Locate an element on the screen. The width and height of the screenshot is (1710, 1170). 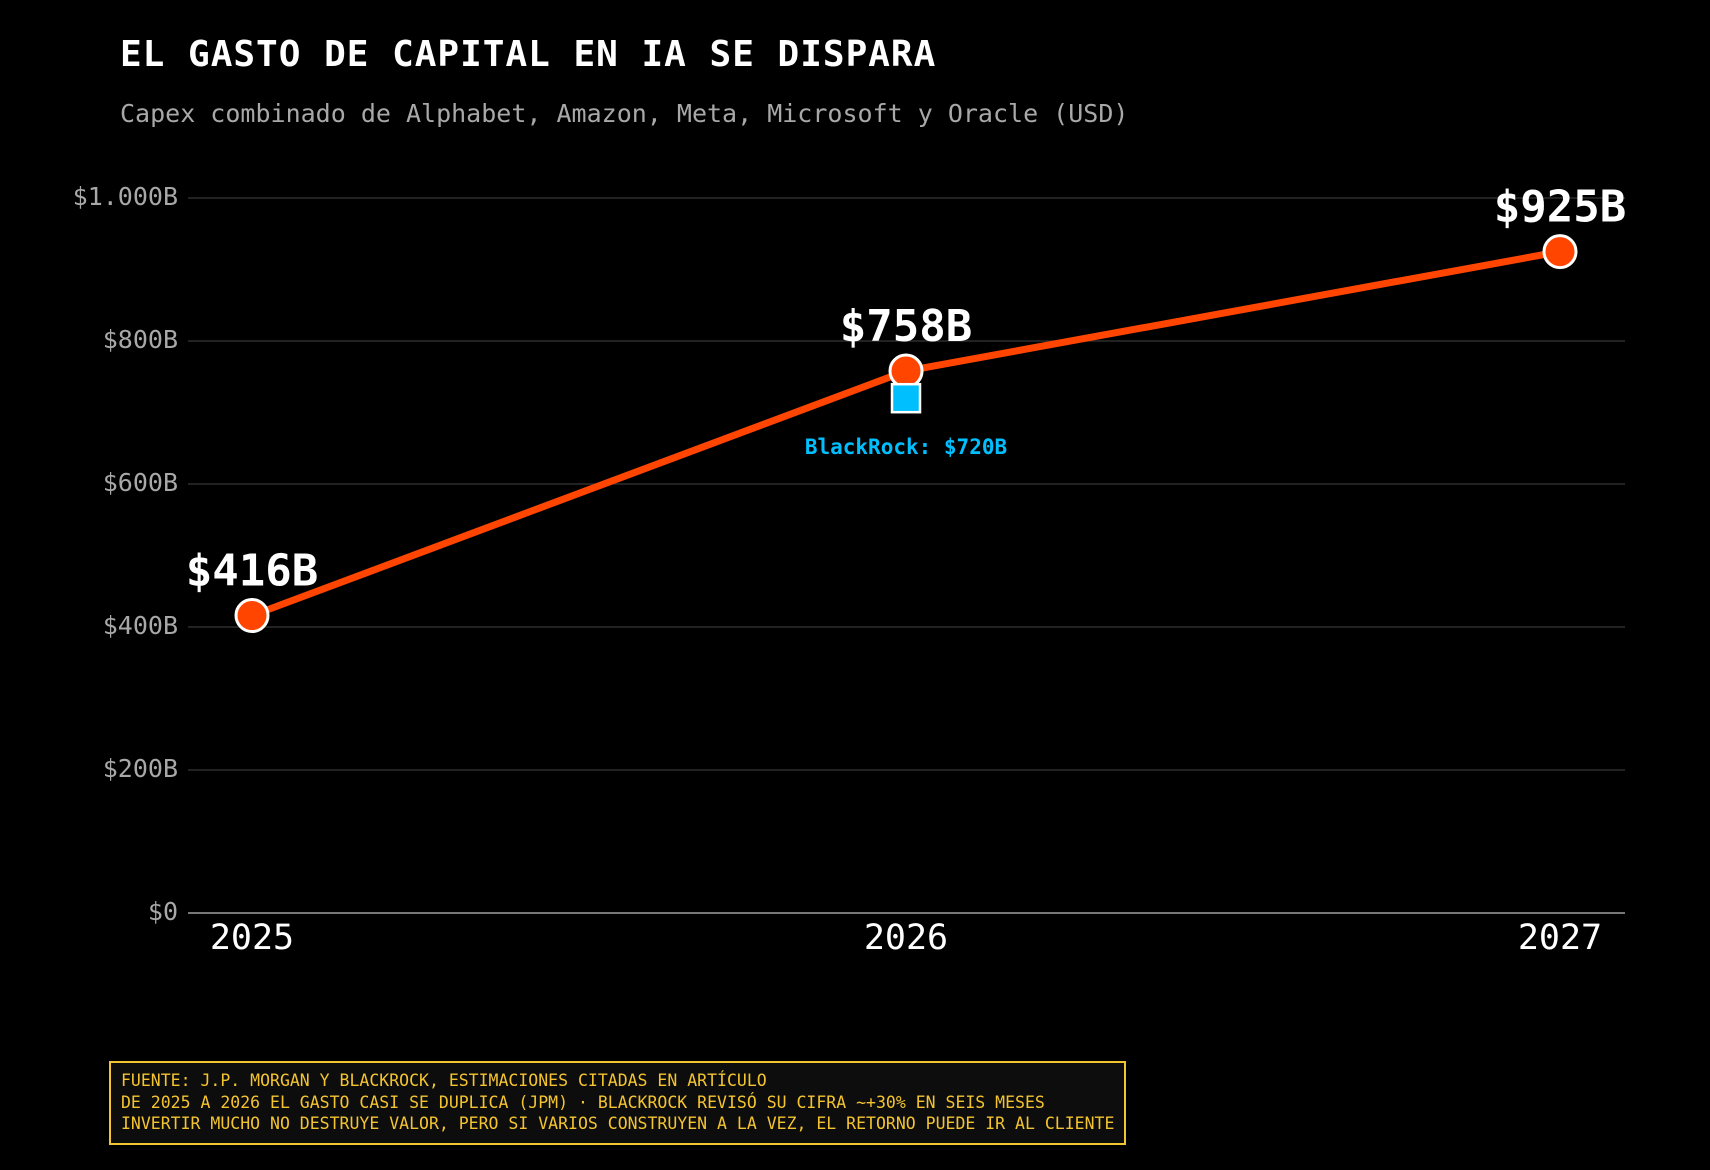
x-axis-ticks: 2025 2026 2027 is located at coordinates (906, 938).